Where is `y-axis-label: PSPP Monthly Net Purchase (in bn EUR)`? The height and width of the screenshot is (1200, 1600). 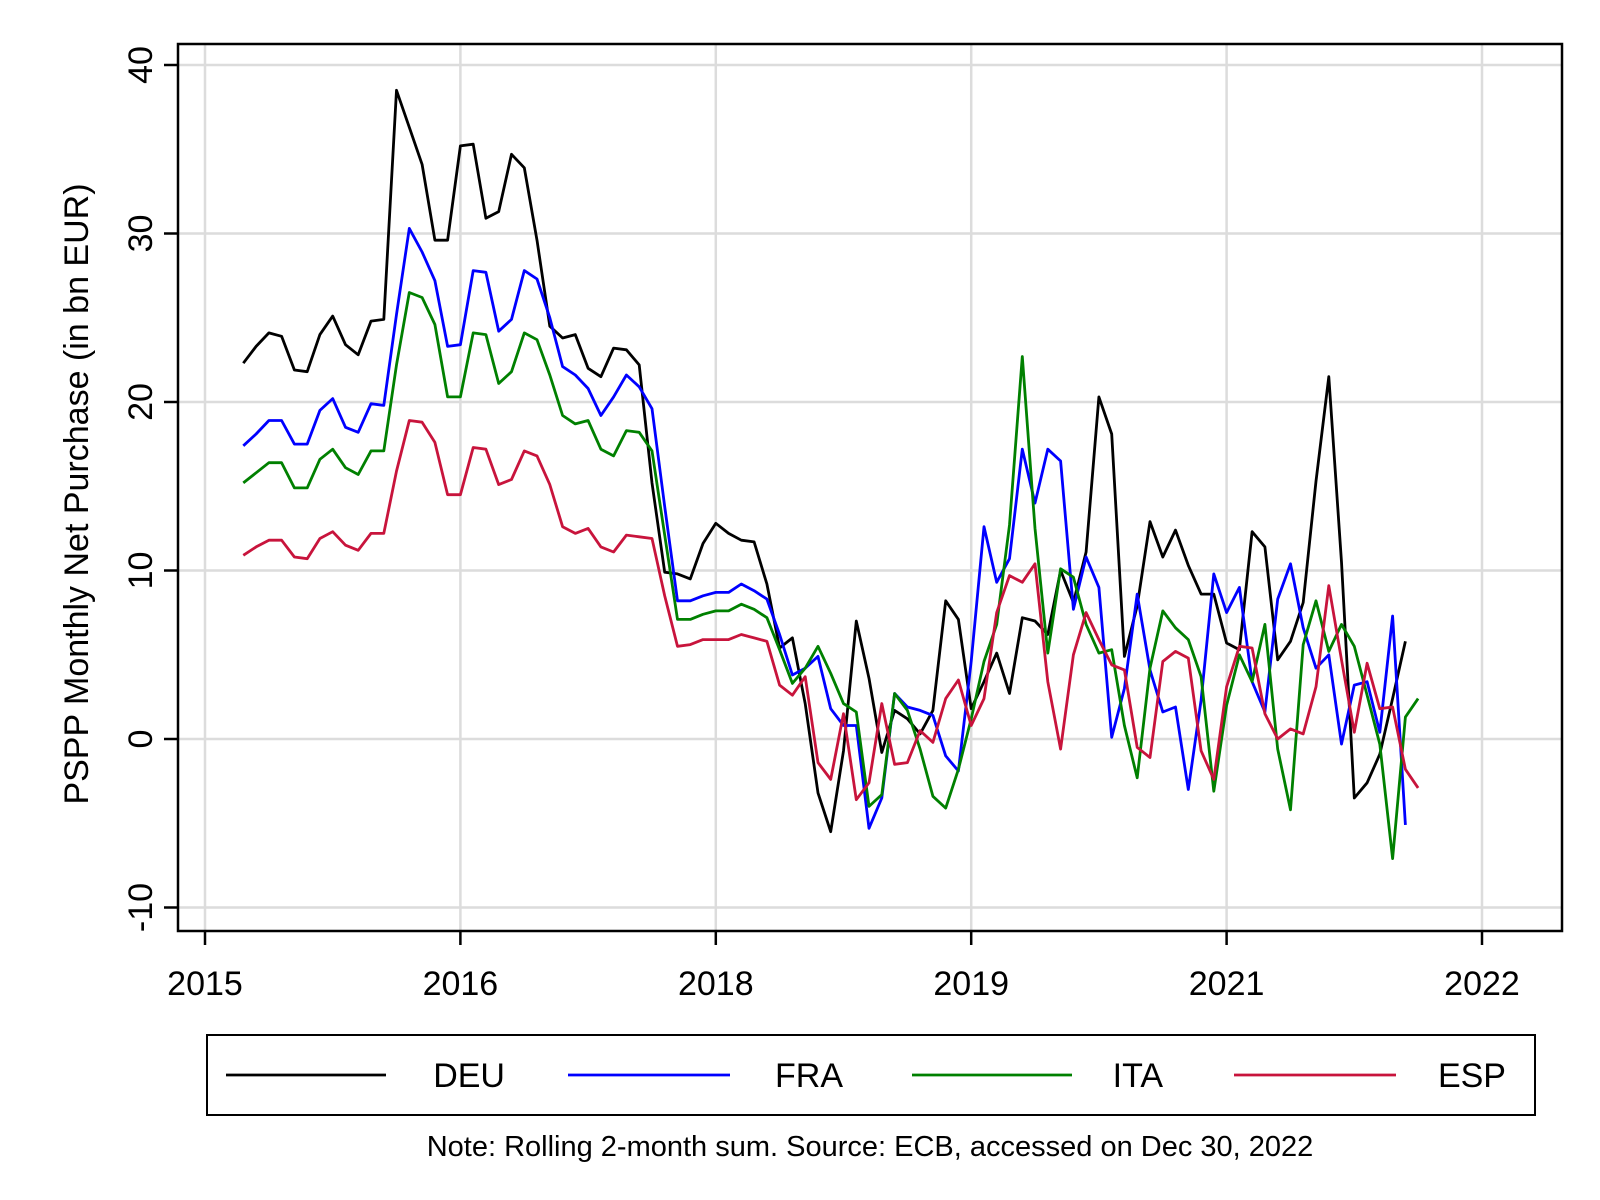 y-axis-label: PSPP Monthly Net Purchase (in bn EUR) is located at coordinates (77, 493).